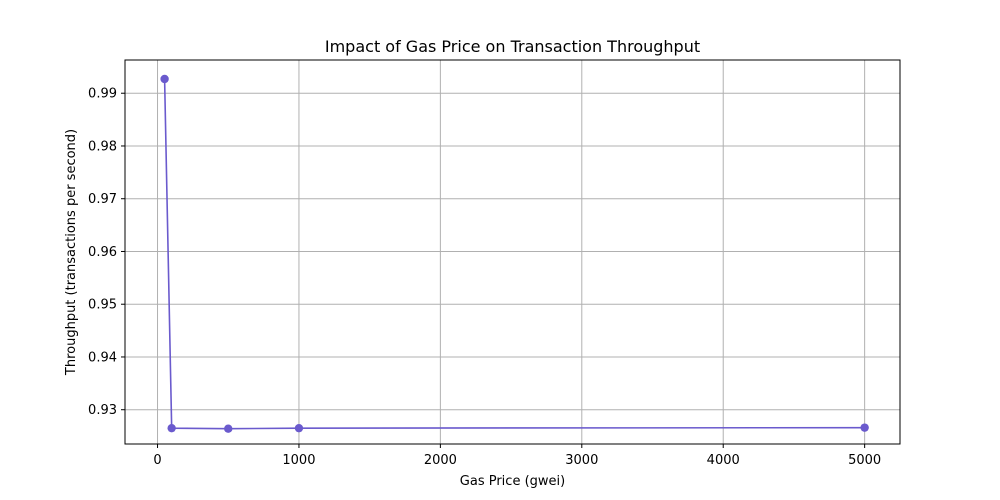 This screenshot has width=1000, height=500. Describe the element at coordinates (512, 481) in the screenshot. I see `x-axis-label: Gas Price (gwei)` at that location.